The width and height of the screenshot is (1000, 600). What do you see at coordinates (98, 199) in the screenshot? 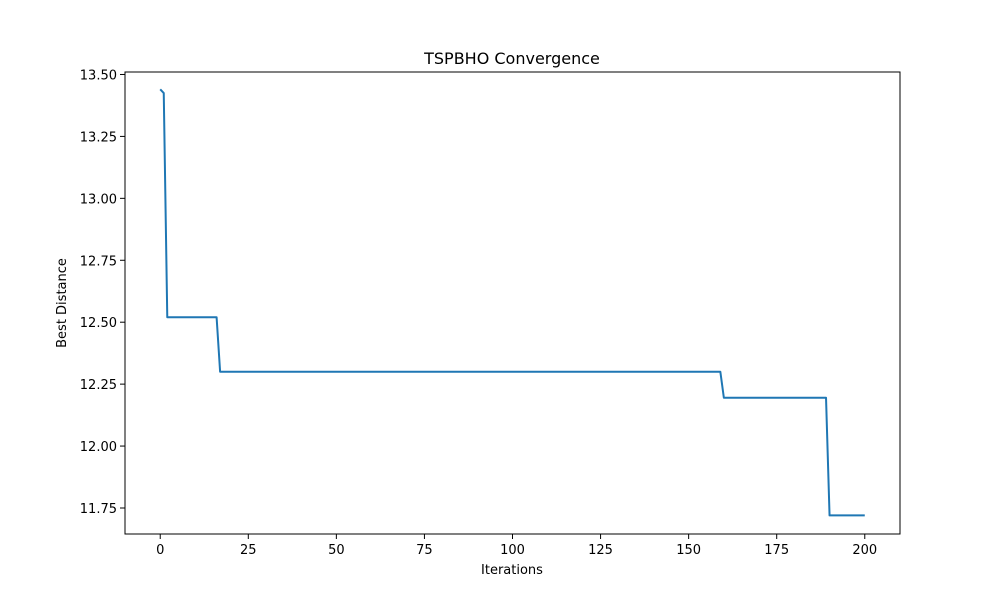
I see `y-tick-label: 13.00` at bounding box center [98, 199].